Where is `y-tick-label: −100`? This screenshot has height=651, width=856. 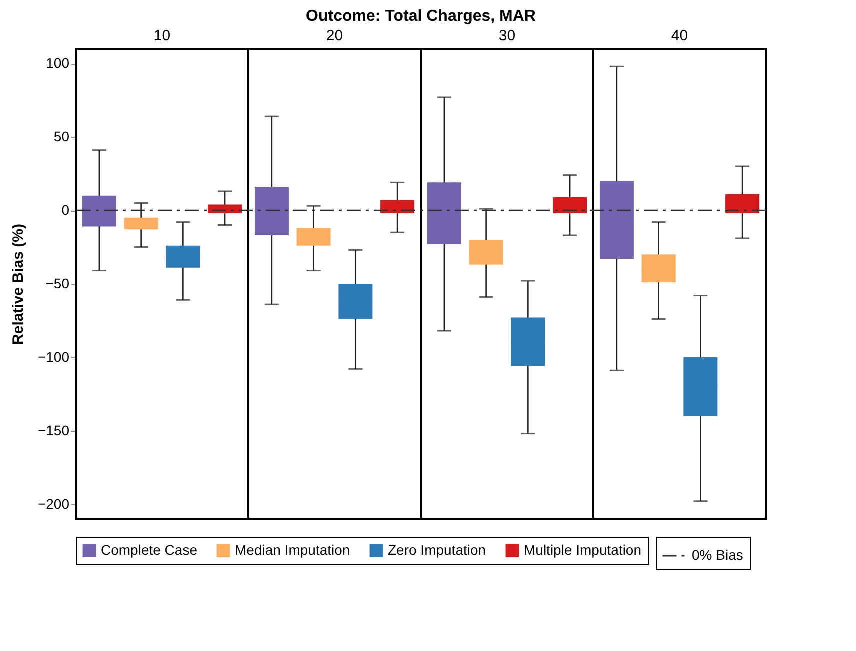 y-tick-label: −100 is located at coordinates (54, 356).